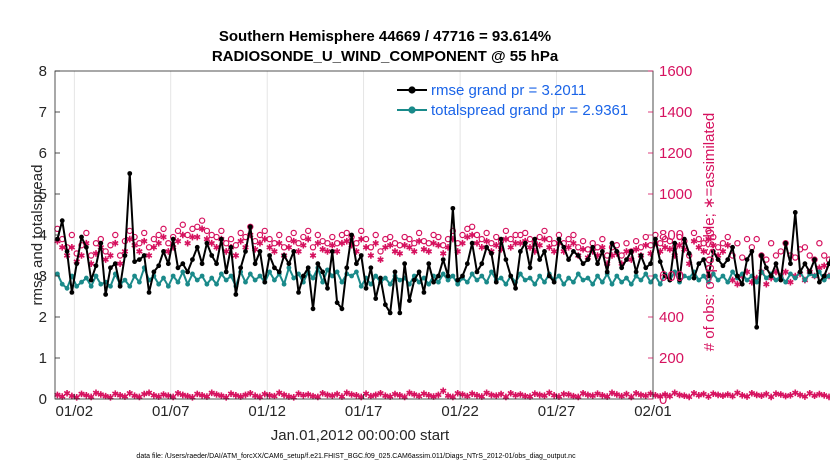  I want to click on legend-spread-marker, so click(412, 110).